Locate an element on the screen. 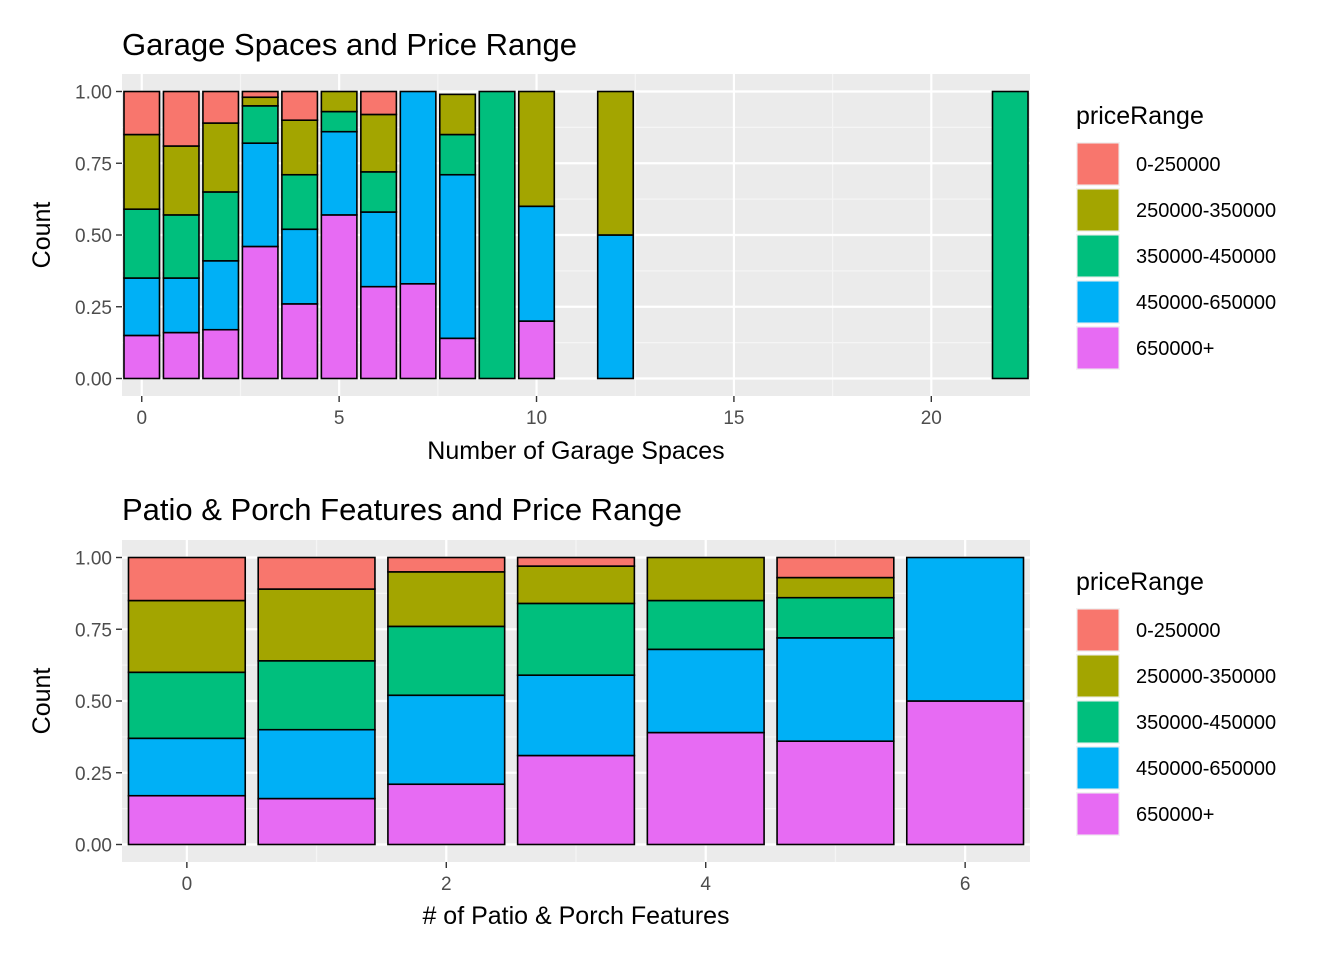  chart-title: Garage Spaces and Price Range is located at coordinates (349, 44).